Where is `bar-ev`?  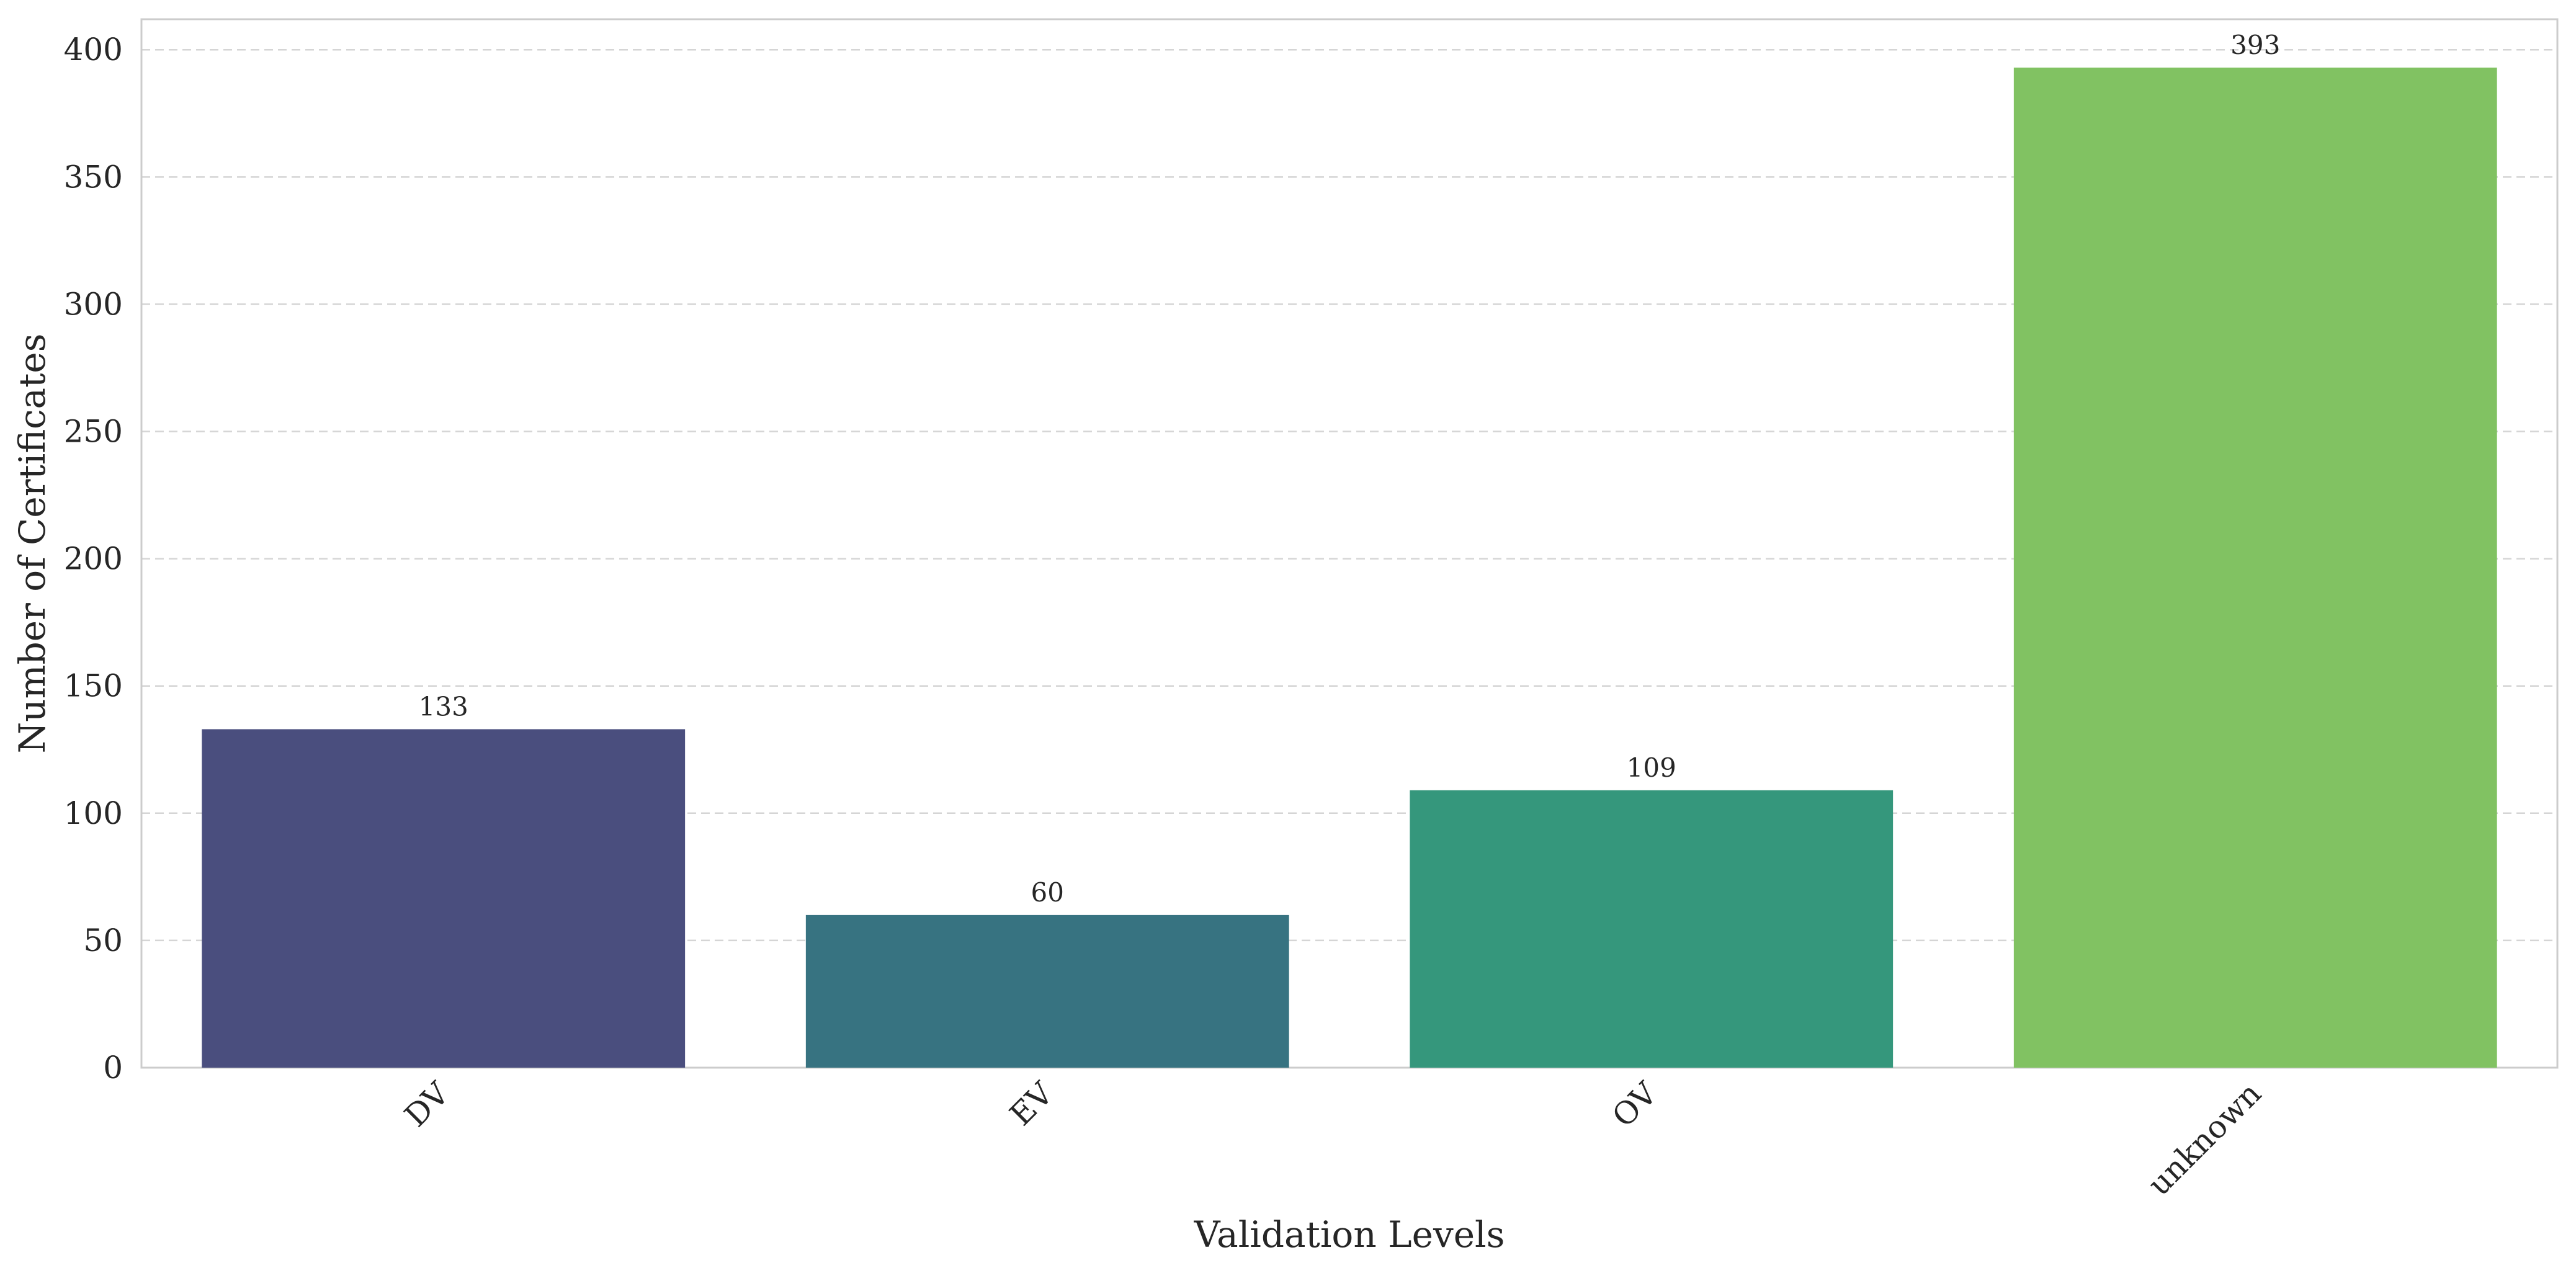 bar-ev is located at coordinates (1047, 991).